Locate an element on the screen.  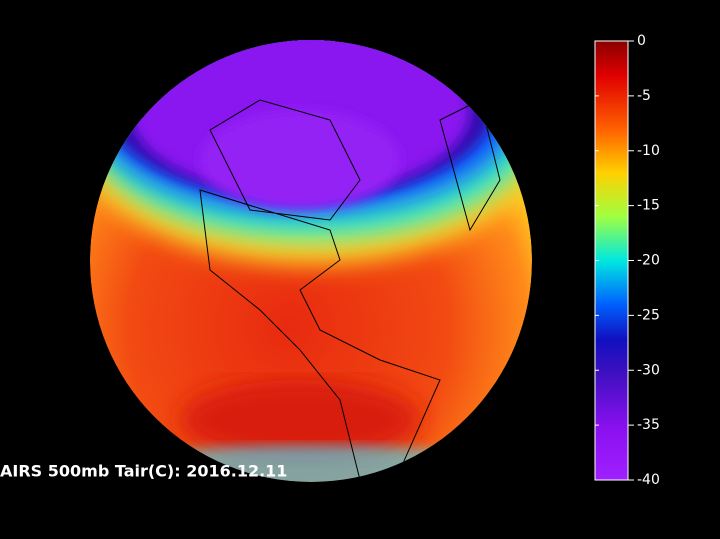
colorbar is located at coordinates (611, 260).